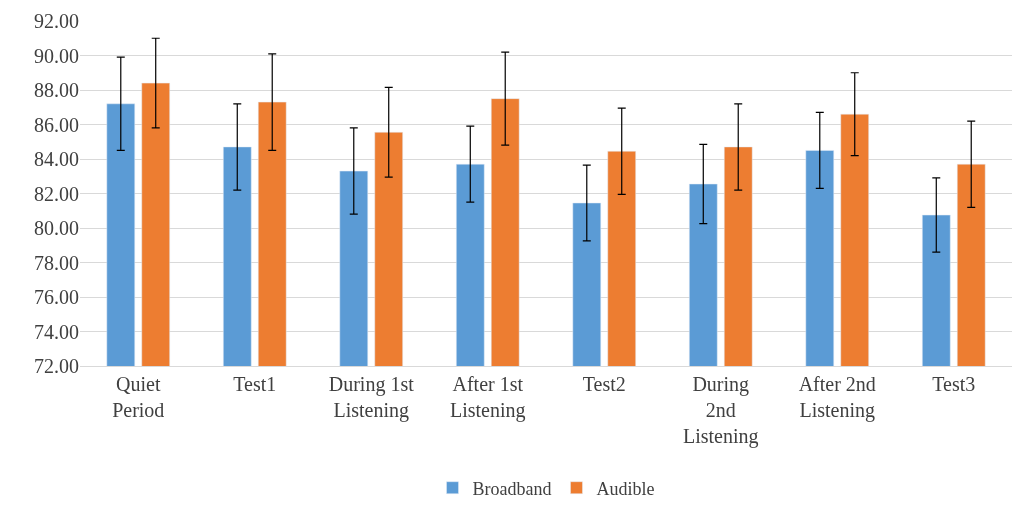 This screenshot has width=1022, height=516. What do you see at coordinates (487, 397) in the screenshot?
I see `x-tick-label: After 1st Listening` at bounding box center [487, 397].